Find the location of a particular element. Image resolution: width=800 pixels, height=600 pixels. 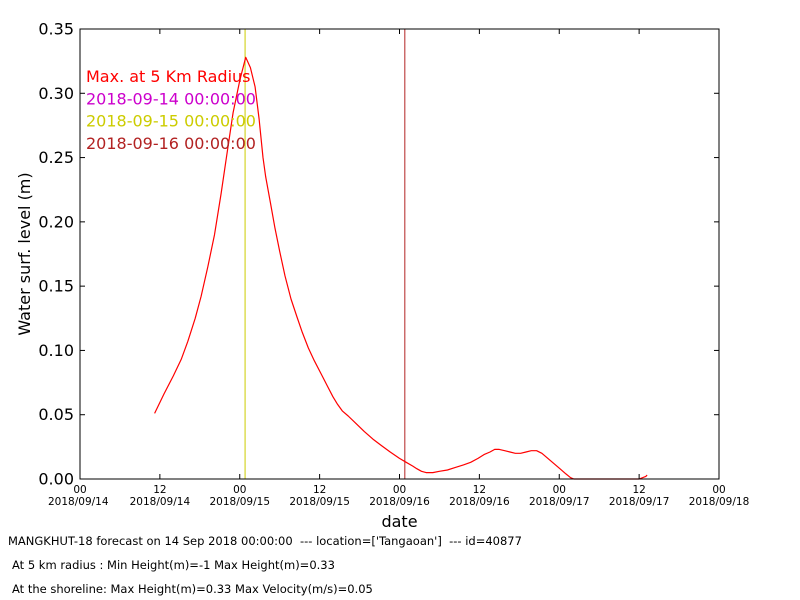

legend-entry: Max. at 5 Km Radius is located at coordinates (168, 76).